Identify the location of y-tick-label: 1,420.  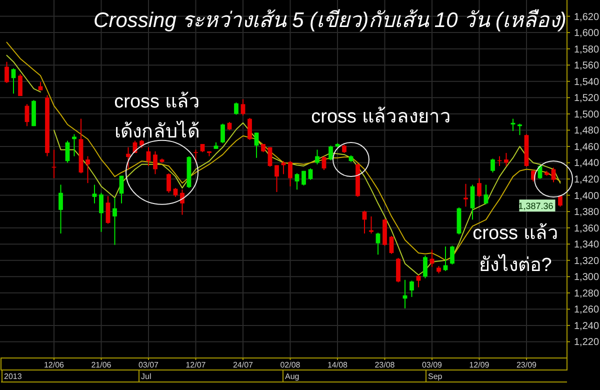
(587, 180).